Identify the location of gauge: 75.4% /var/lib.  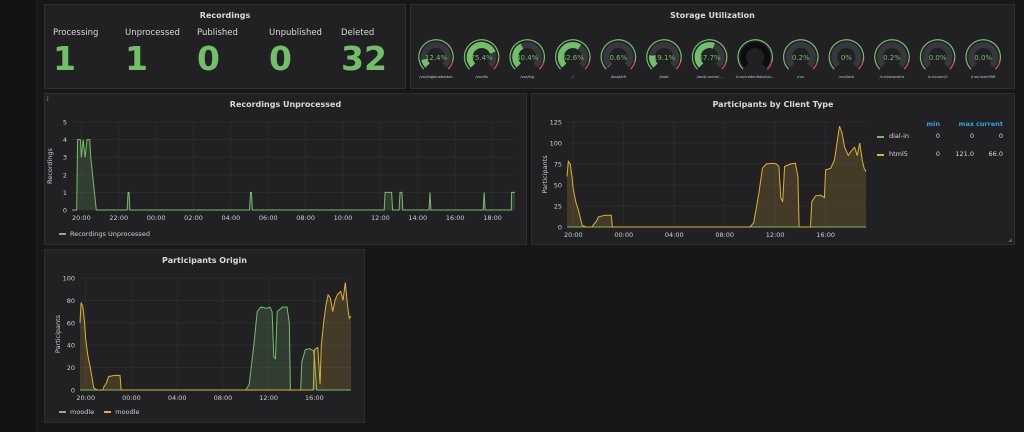
(481, 59).